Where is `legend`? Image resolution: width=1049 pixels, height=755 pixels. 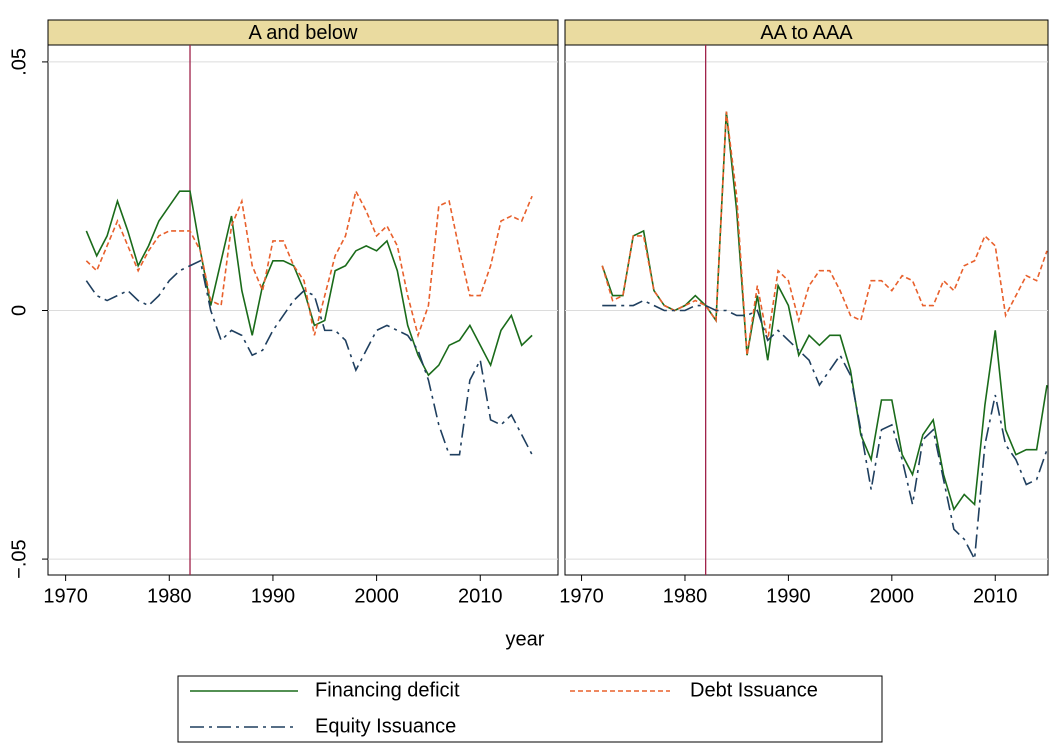
legend is located at coordinates (530, 709).